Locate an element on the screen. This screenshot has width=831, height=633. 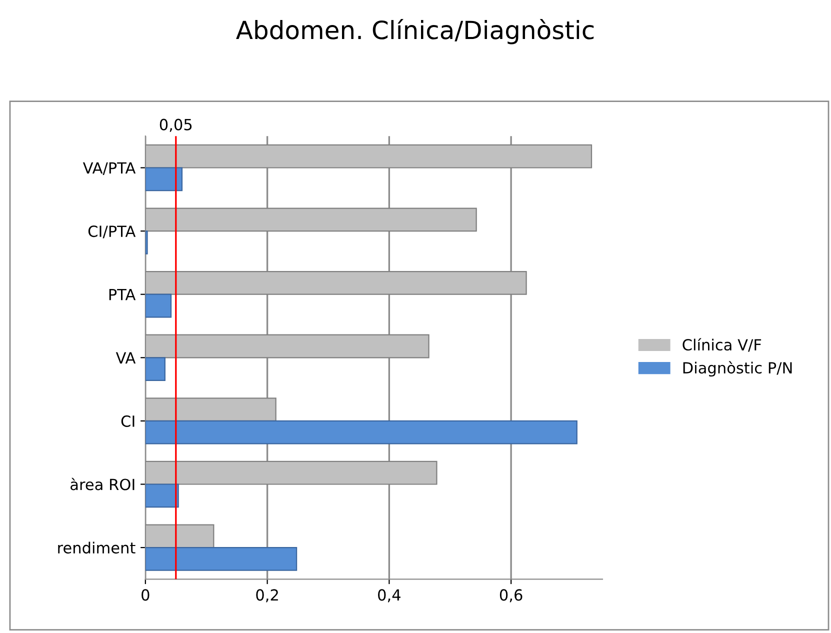
legend-label: Diagnòstic P/N is located at coordinates (737, 369).